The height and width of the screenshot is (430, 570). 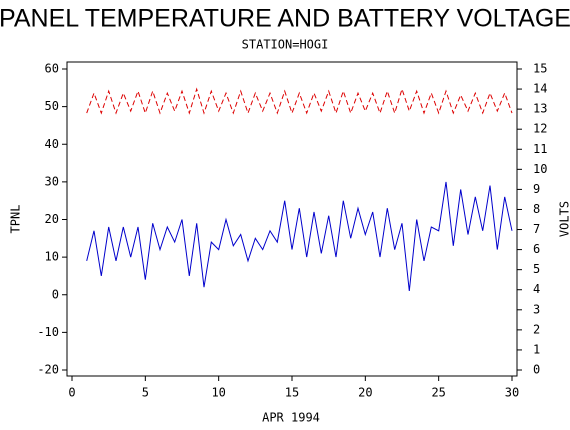 What do you see at coordinates (536, 370) in the screenshot?
I see `y2-tick-label: 0` at bounding box center [536, 370].